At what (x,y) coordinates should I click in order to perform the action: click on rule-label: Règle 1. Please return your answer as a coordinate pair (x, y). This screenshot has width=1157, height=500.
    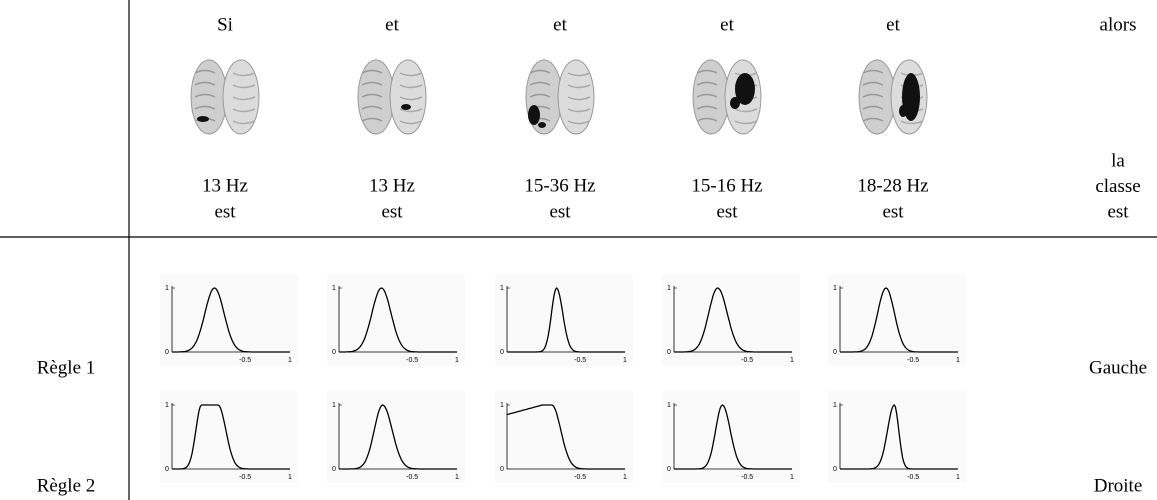
    Looking at the image, I should click on (66, 367).